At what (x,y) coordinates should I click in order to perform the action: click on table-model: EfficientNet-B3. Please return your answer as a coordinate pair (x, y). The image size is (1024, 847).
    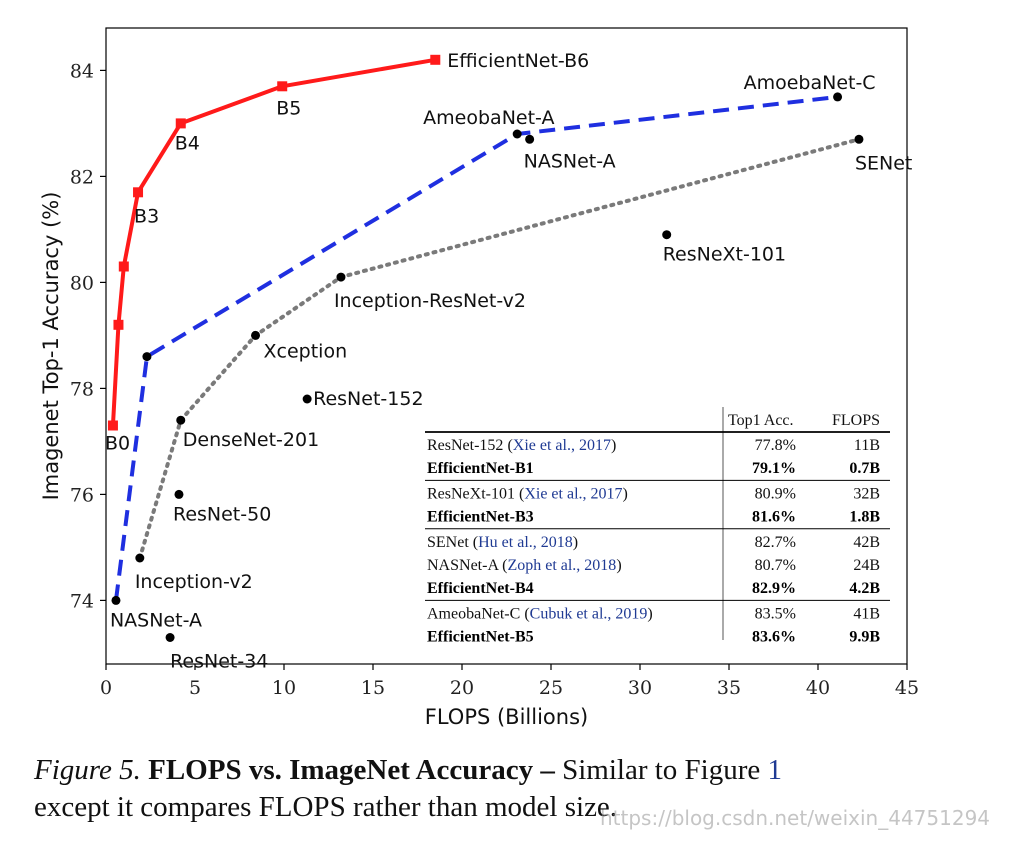
    Looking at the image, I should click on (480, 517).